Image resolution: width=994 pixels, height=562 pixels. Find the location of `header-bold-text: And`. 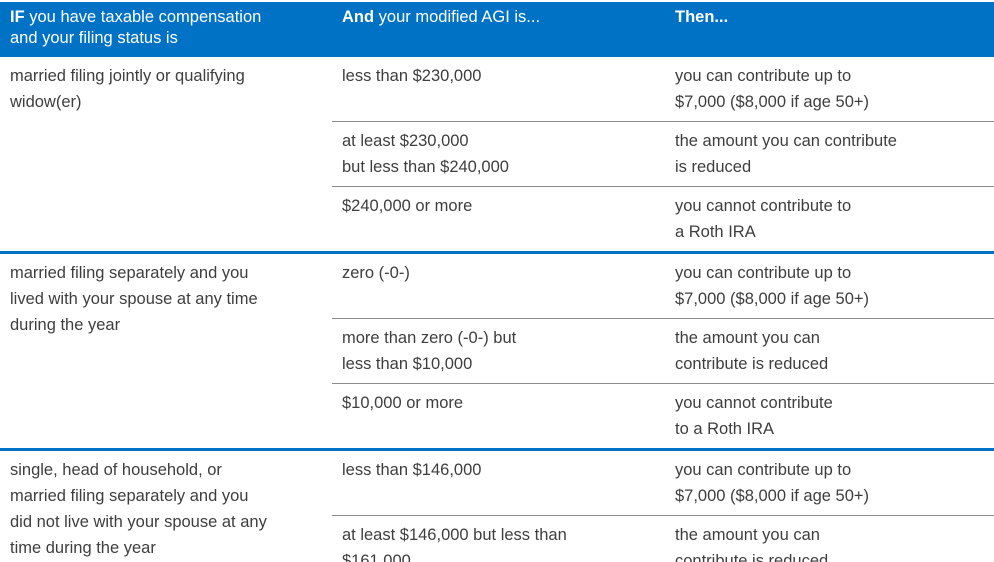

header-bold-text: And is located at coordinates (358, 17).